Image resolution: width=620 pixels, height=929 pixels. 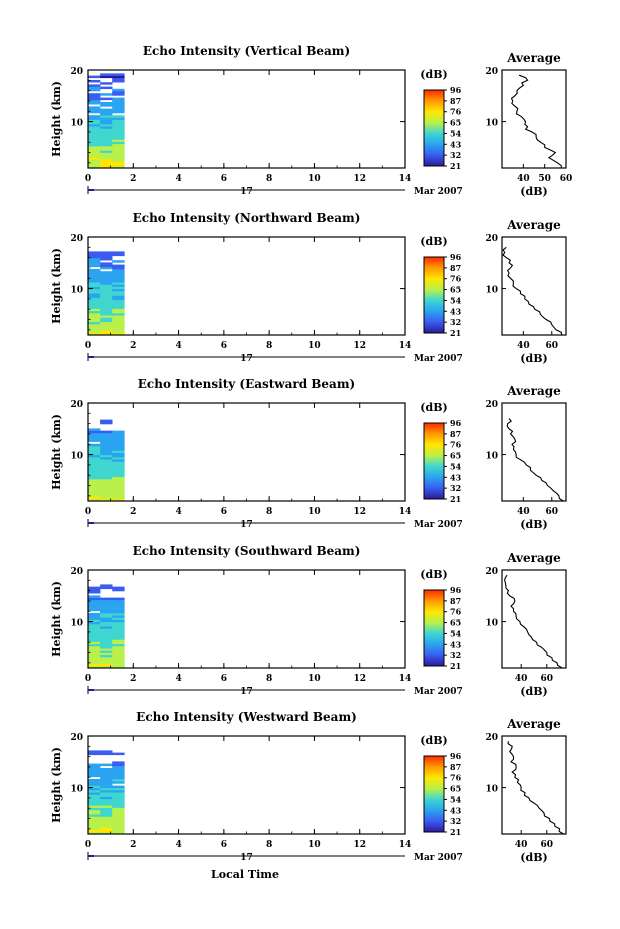 What do you see at coordinates (533, 225) in the screenshot?
I see `profile-title: Average` at bounding box center [533, 225].